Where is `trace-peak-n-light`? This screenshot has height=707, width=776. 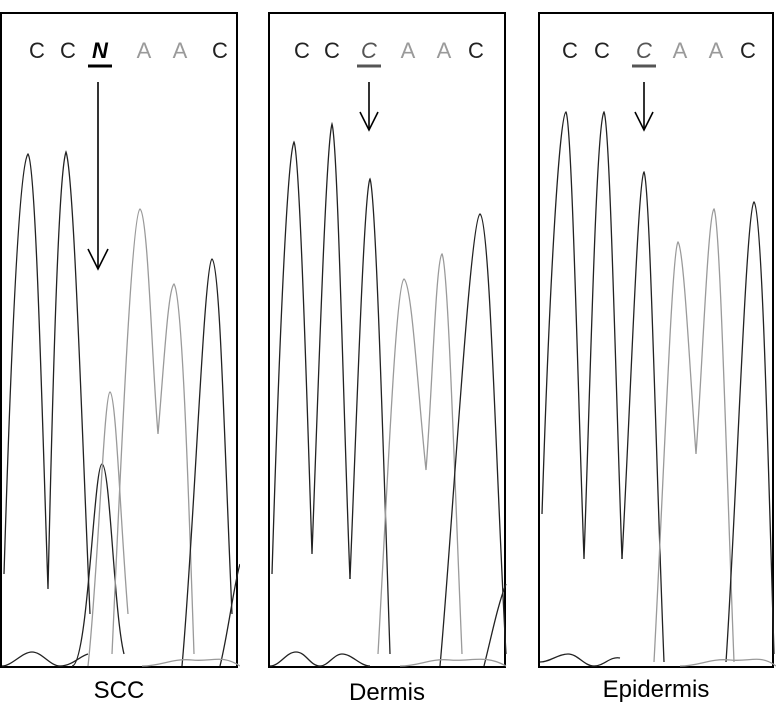 trace-peak-n-light is located at coordinates (108, 529).